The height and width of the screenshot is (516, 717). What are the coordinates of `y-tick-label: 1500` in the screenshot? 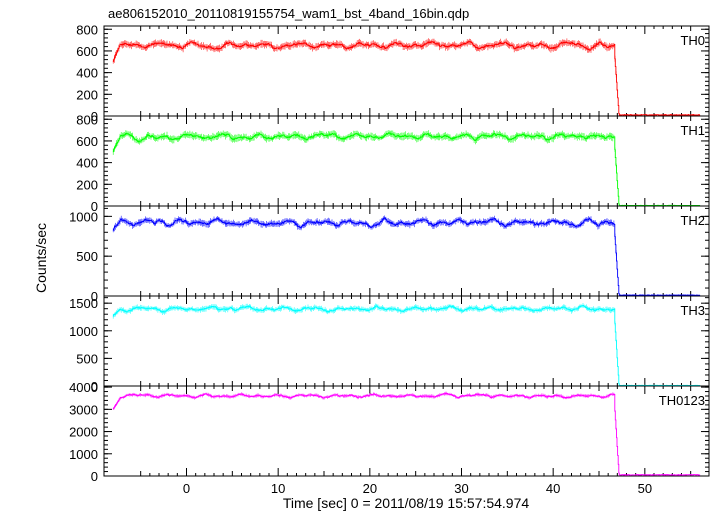 It's located at (83, 303).